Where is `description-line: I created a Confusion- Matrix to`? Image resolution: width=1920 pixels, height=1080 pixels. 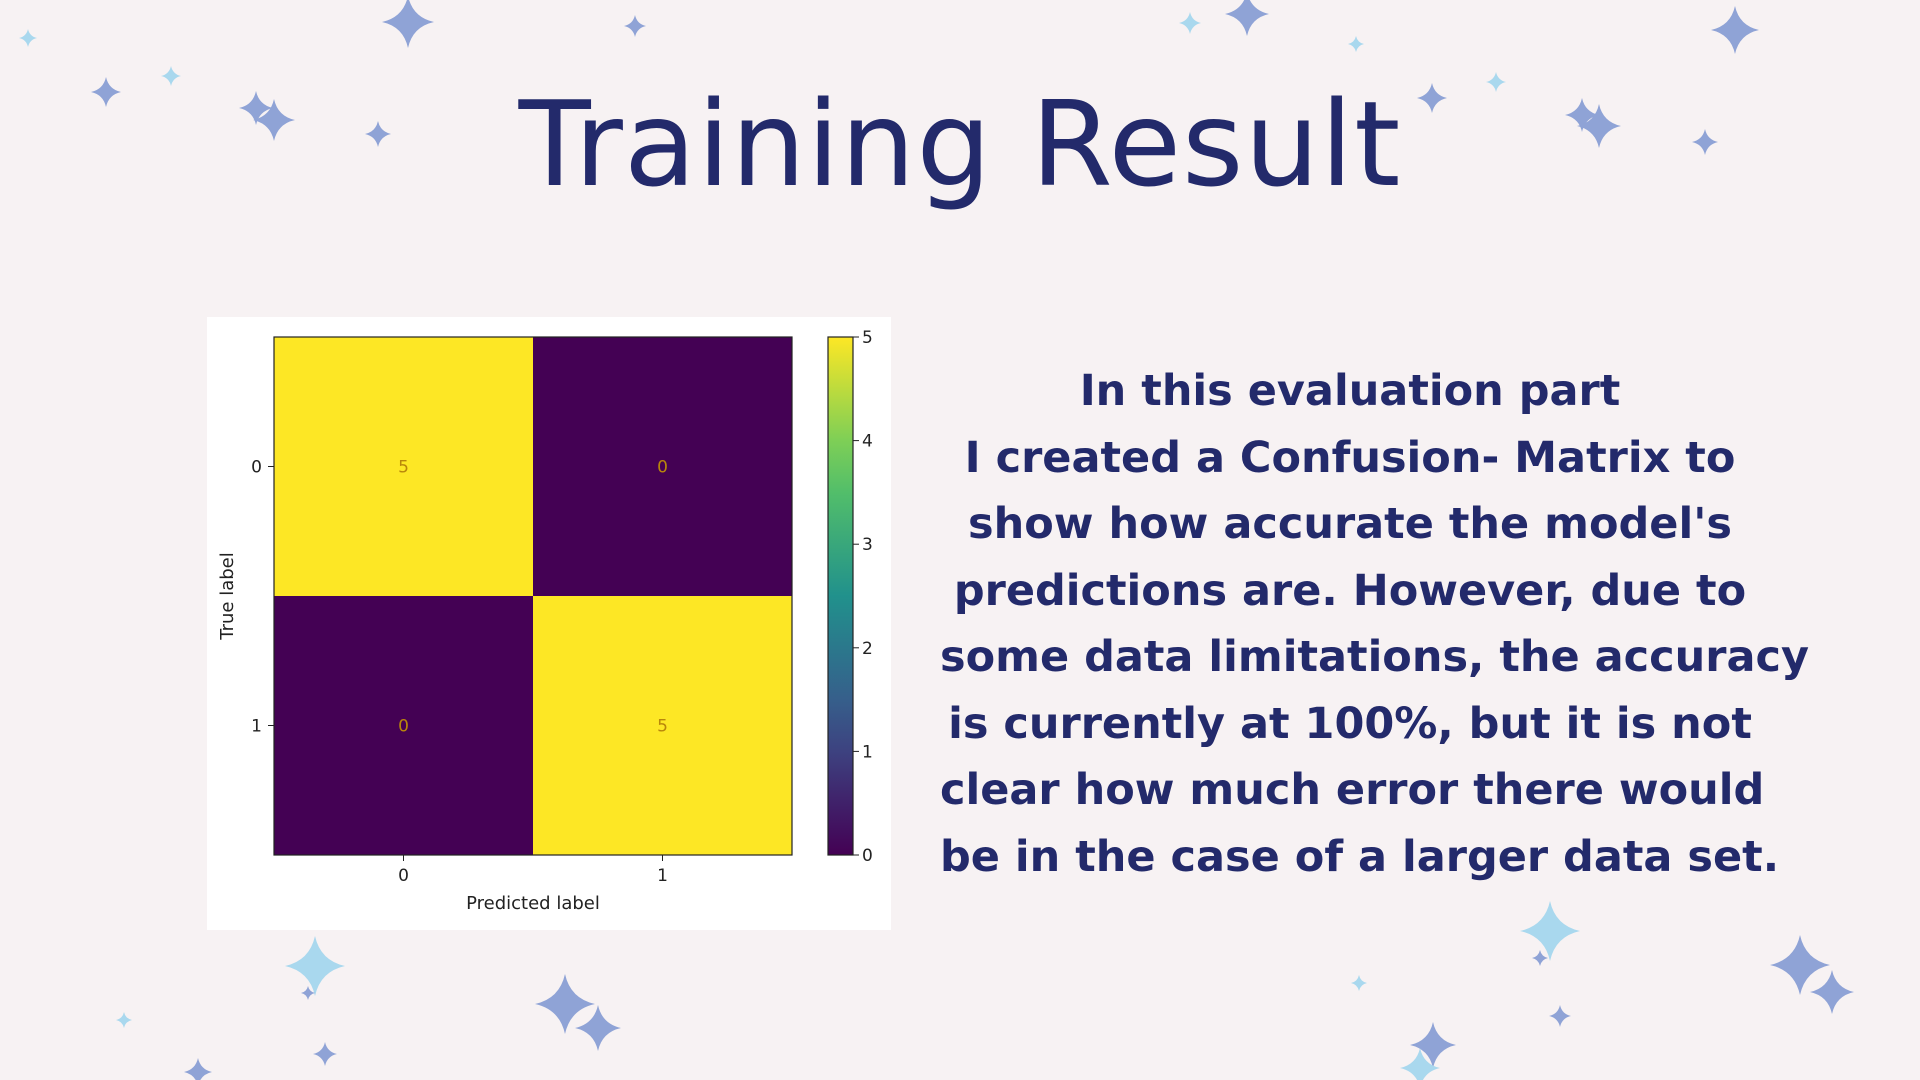
description-line: I created a Confusion- Matrix to is located at coordinates (1350, 457).